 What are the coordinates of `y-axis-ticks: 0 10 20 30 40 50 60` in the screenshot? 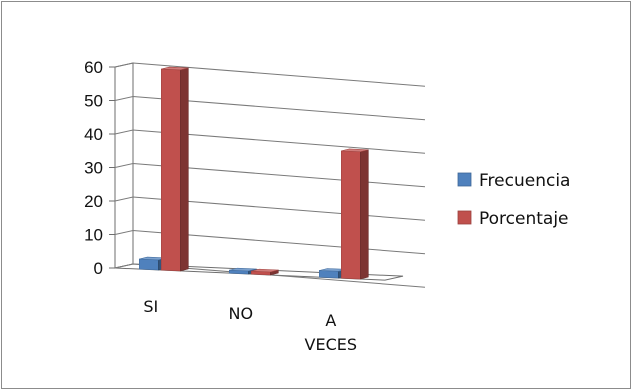 It's located at (99, 168).